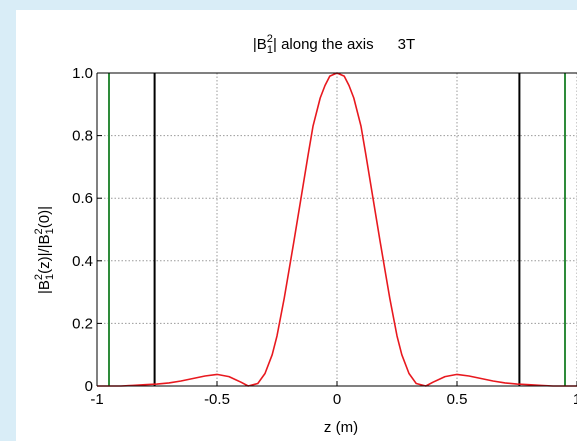 This screenshot has height=441, width=577. What do you see at coordinates (337, 399) in the screenshot?
I see `x-tick-label: 0` at bounding box center [337, 399].